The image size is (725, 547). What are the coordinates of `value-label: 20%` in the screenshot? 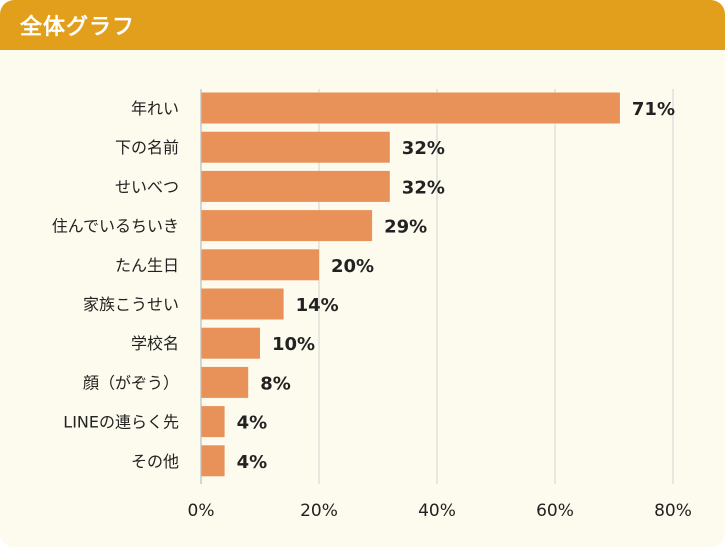 It's located at (352, 266).